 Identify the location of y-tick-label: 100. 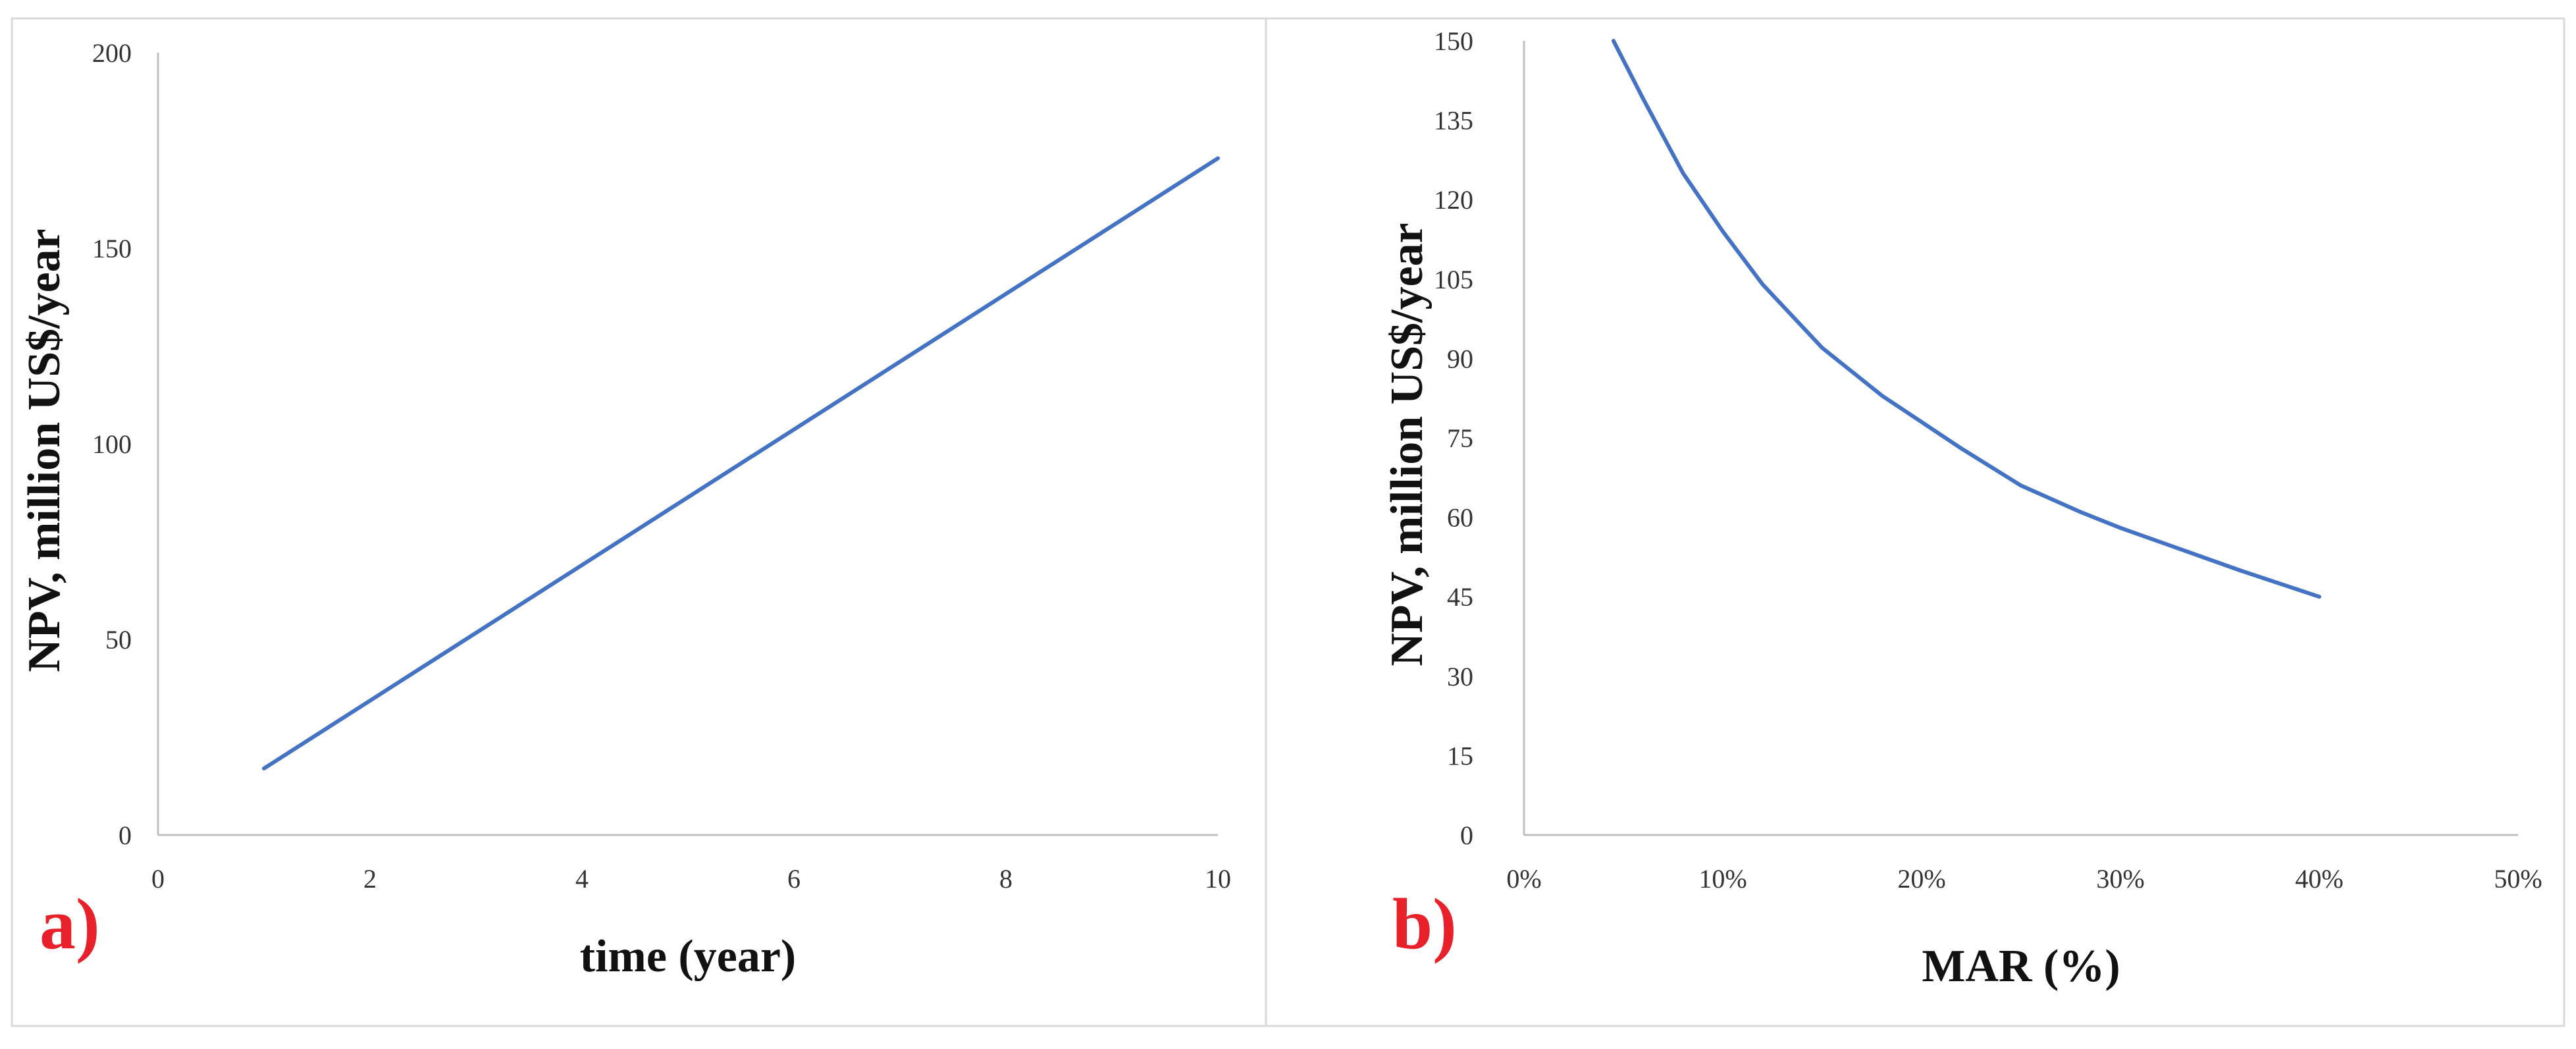
(112, 444).